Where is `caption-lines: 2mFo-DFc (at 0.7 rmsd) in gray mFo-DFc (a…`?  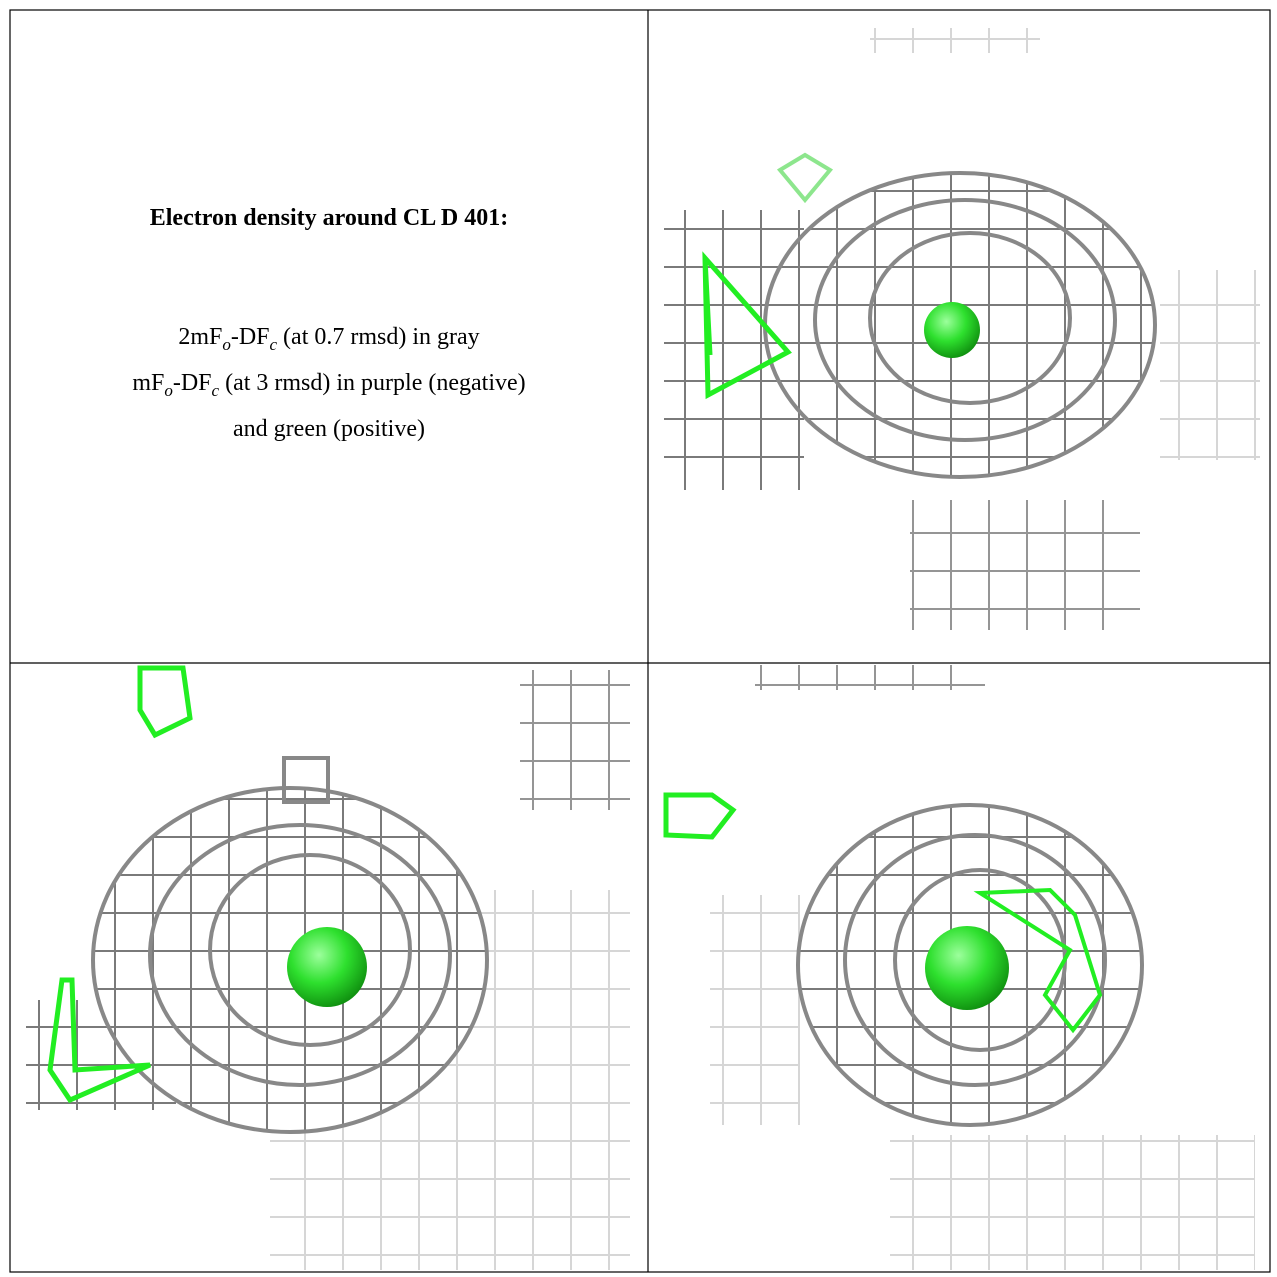
caption-lines: 2mFo-DFc (at 0.7 rmsd) in gray mFo-DFc (a… is located at coordinates (329, 383).